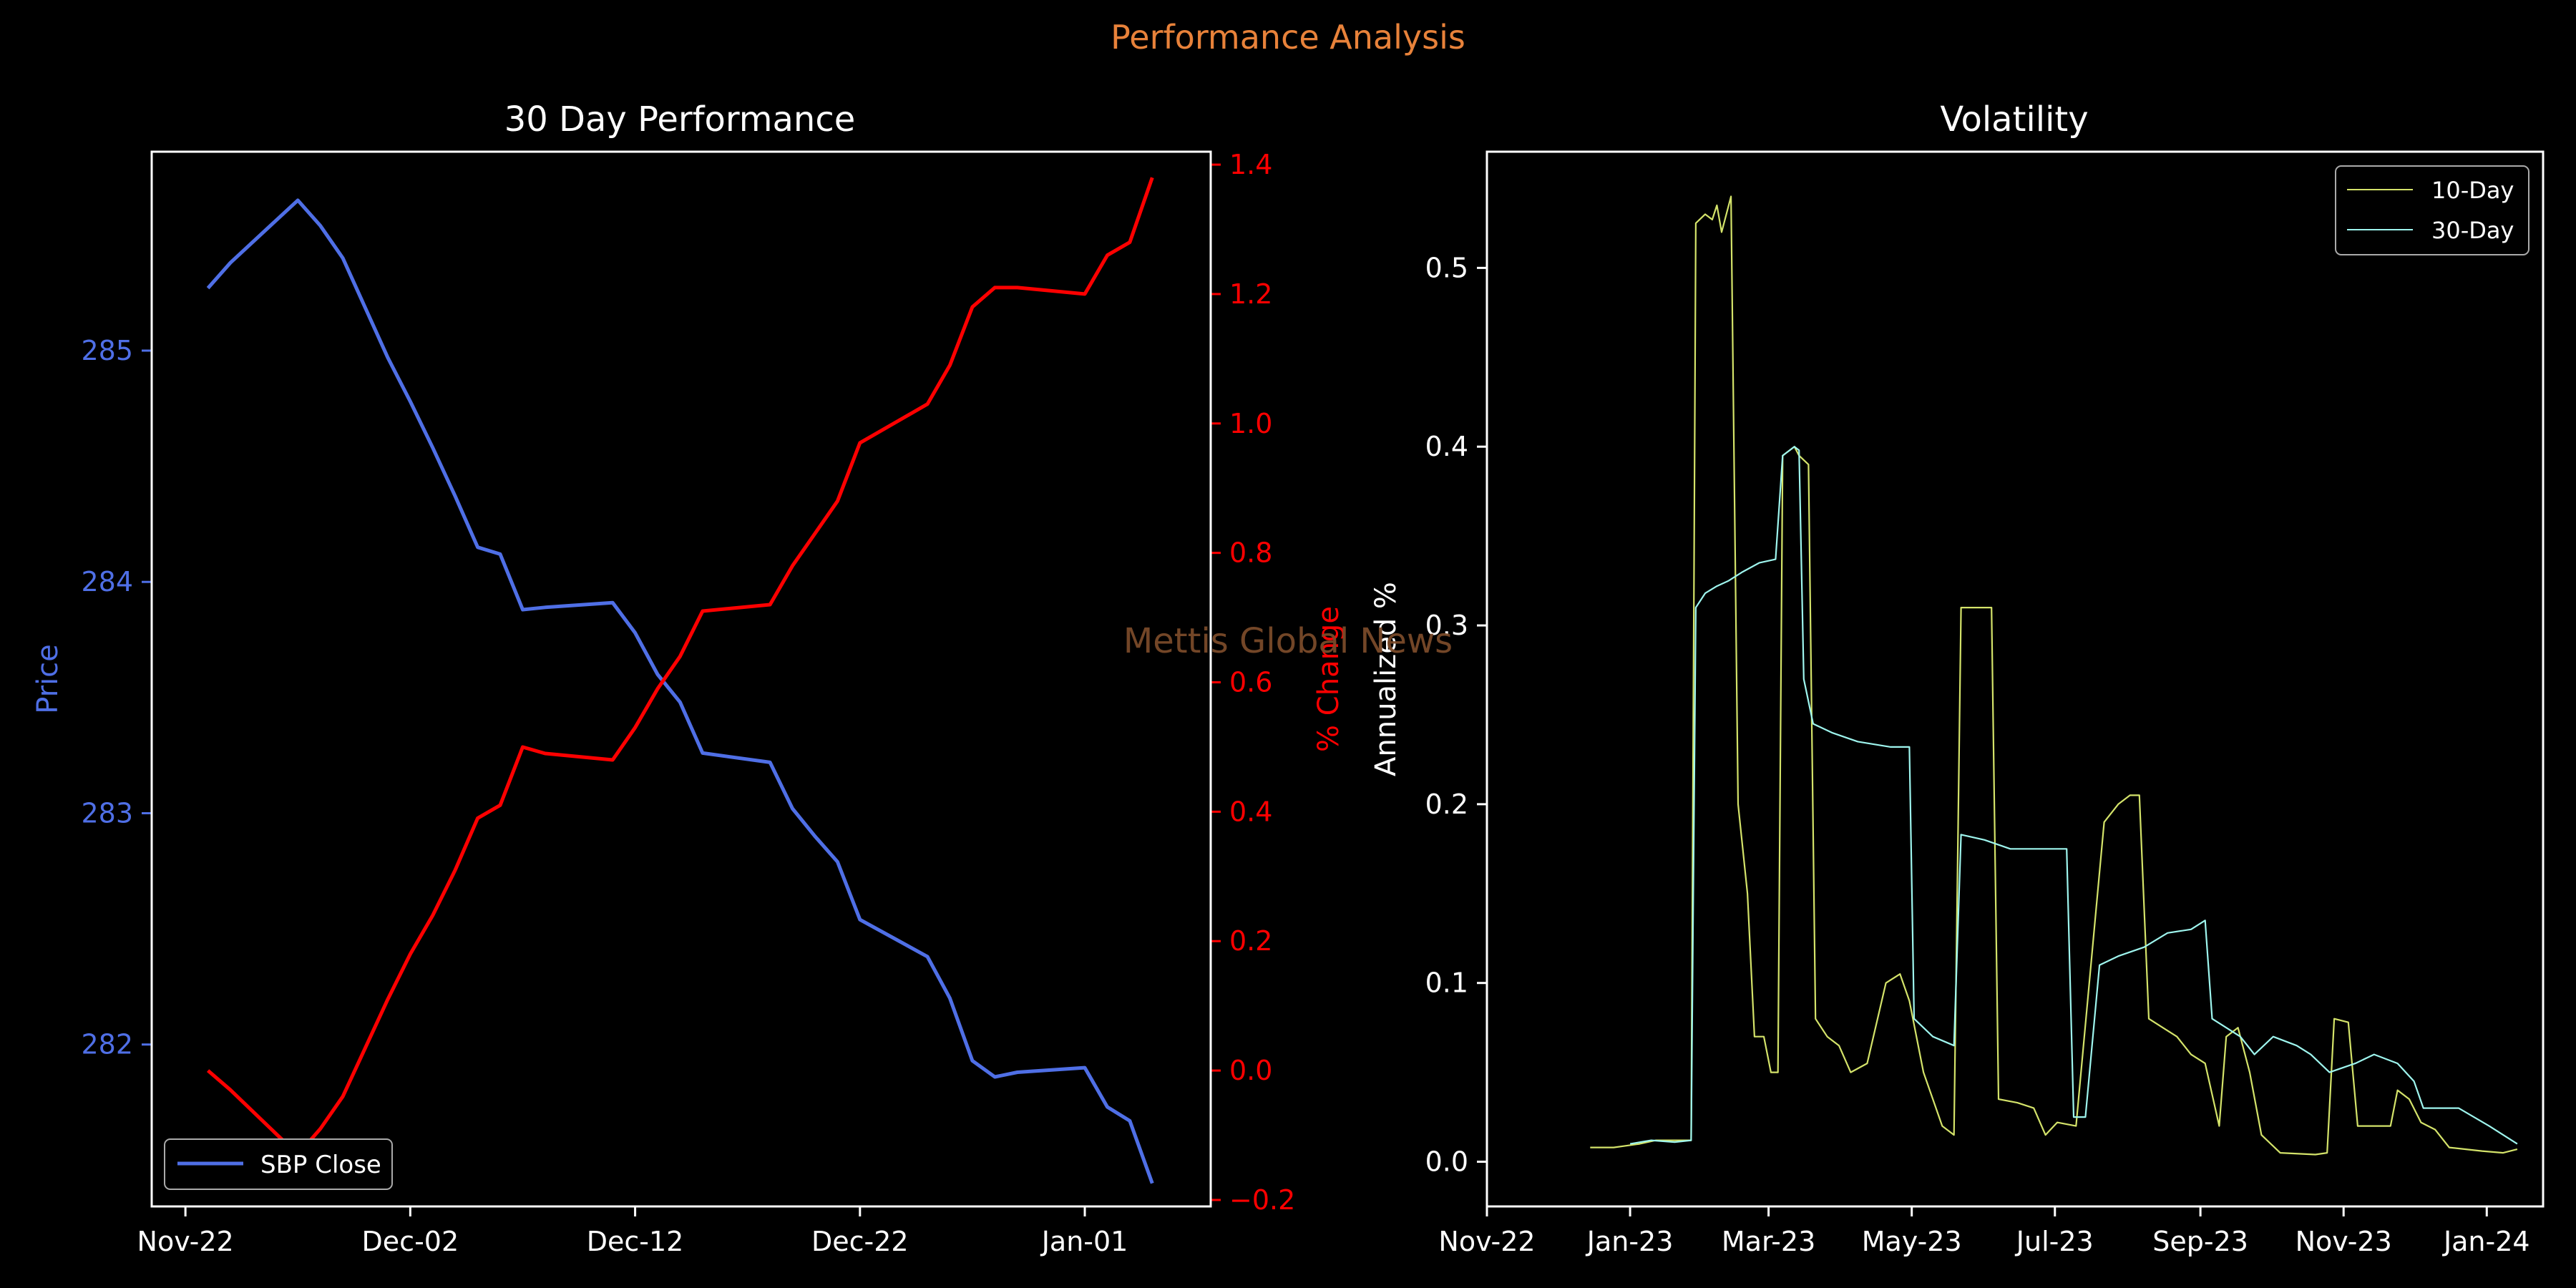  What do you see at coordinates (1912, 1241) in the screenshot?
I see `x-tick-label: May-23` at bounding box center [1912, 1241].